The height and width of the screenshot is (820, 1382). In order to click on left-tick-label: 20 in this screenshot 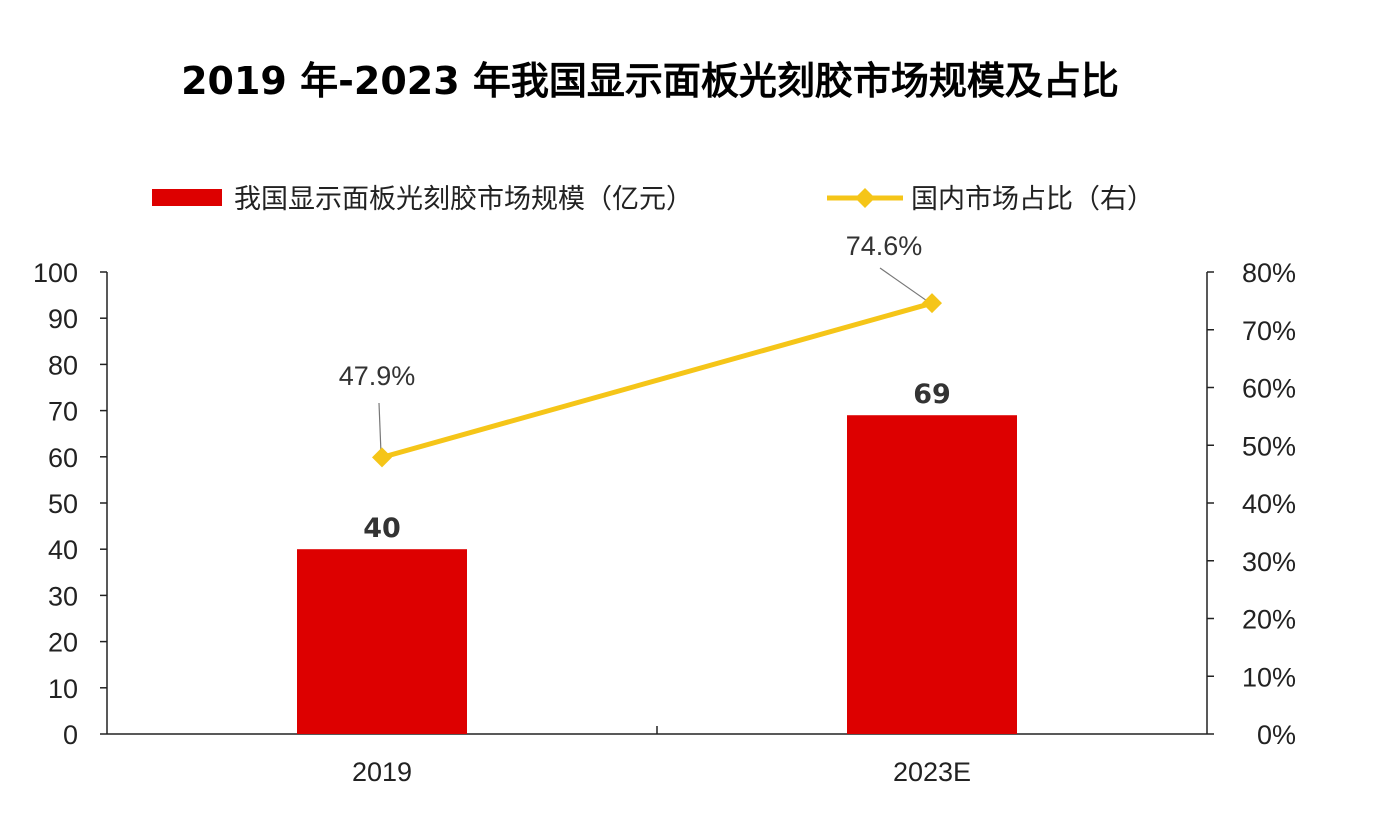, I will do `click(63, 643)`.